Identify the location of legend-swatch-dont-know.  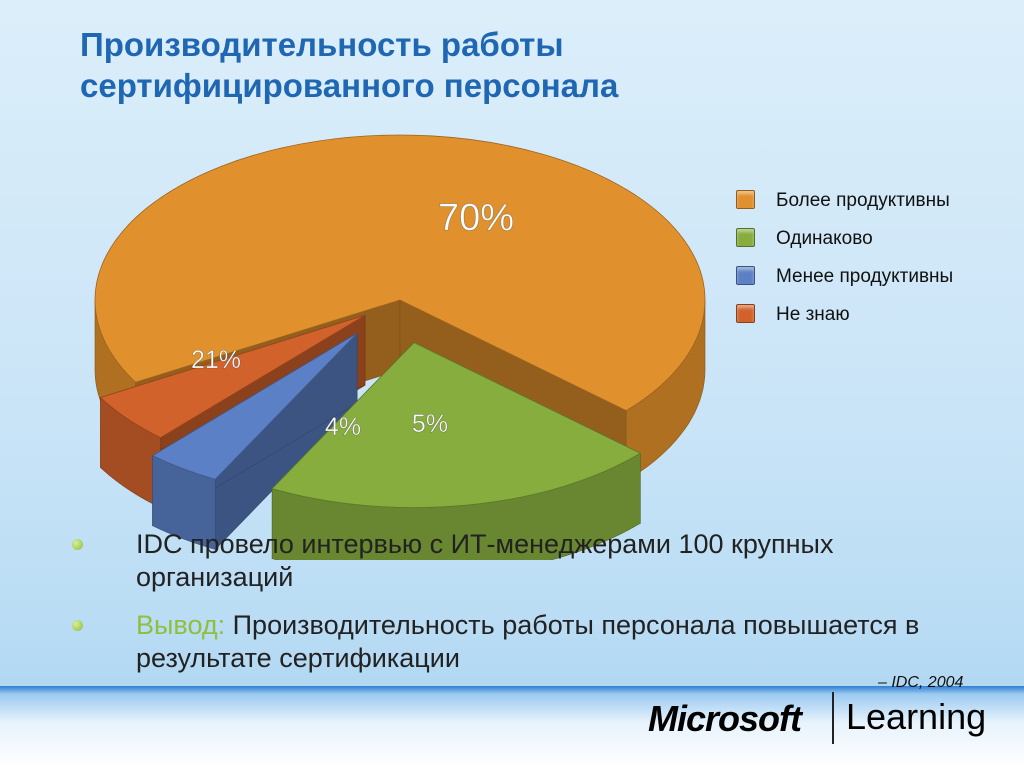
(745, 313).